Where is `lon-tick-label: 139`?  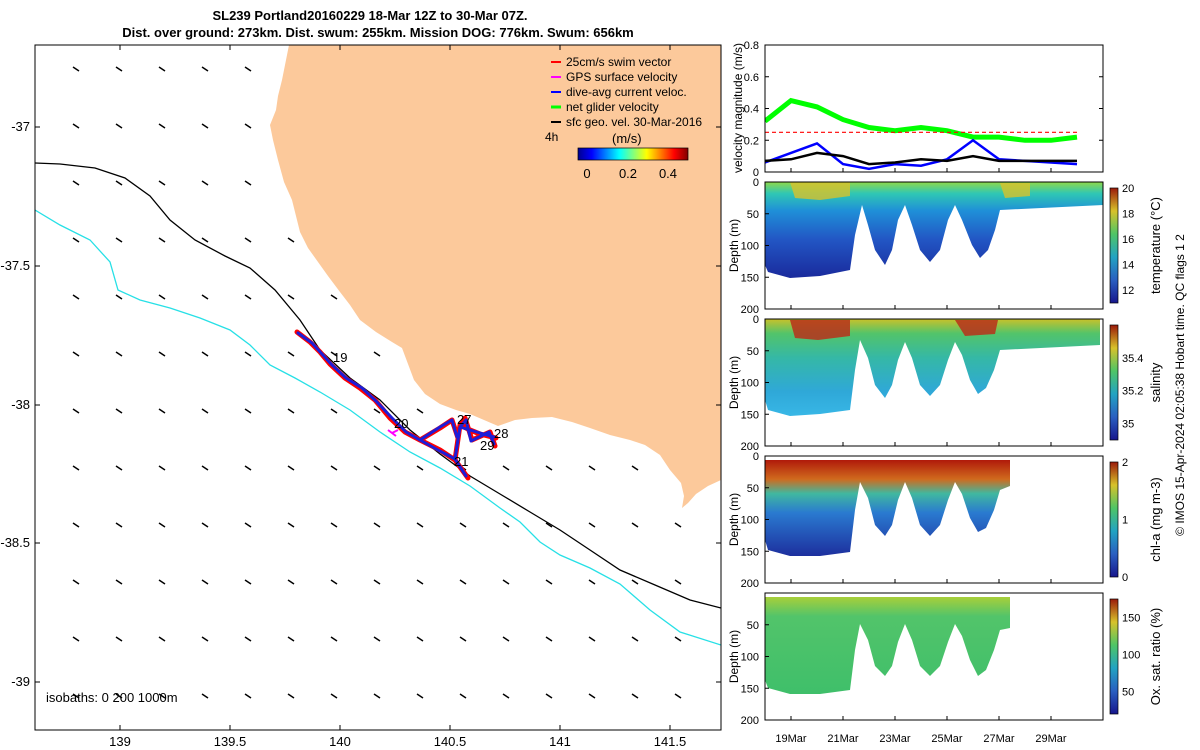 lon-tick-label: 139 is located at coordinates (120, 741).